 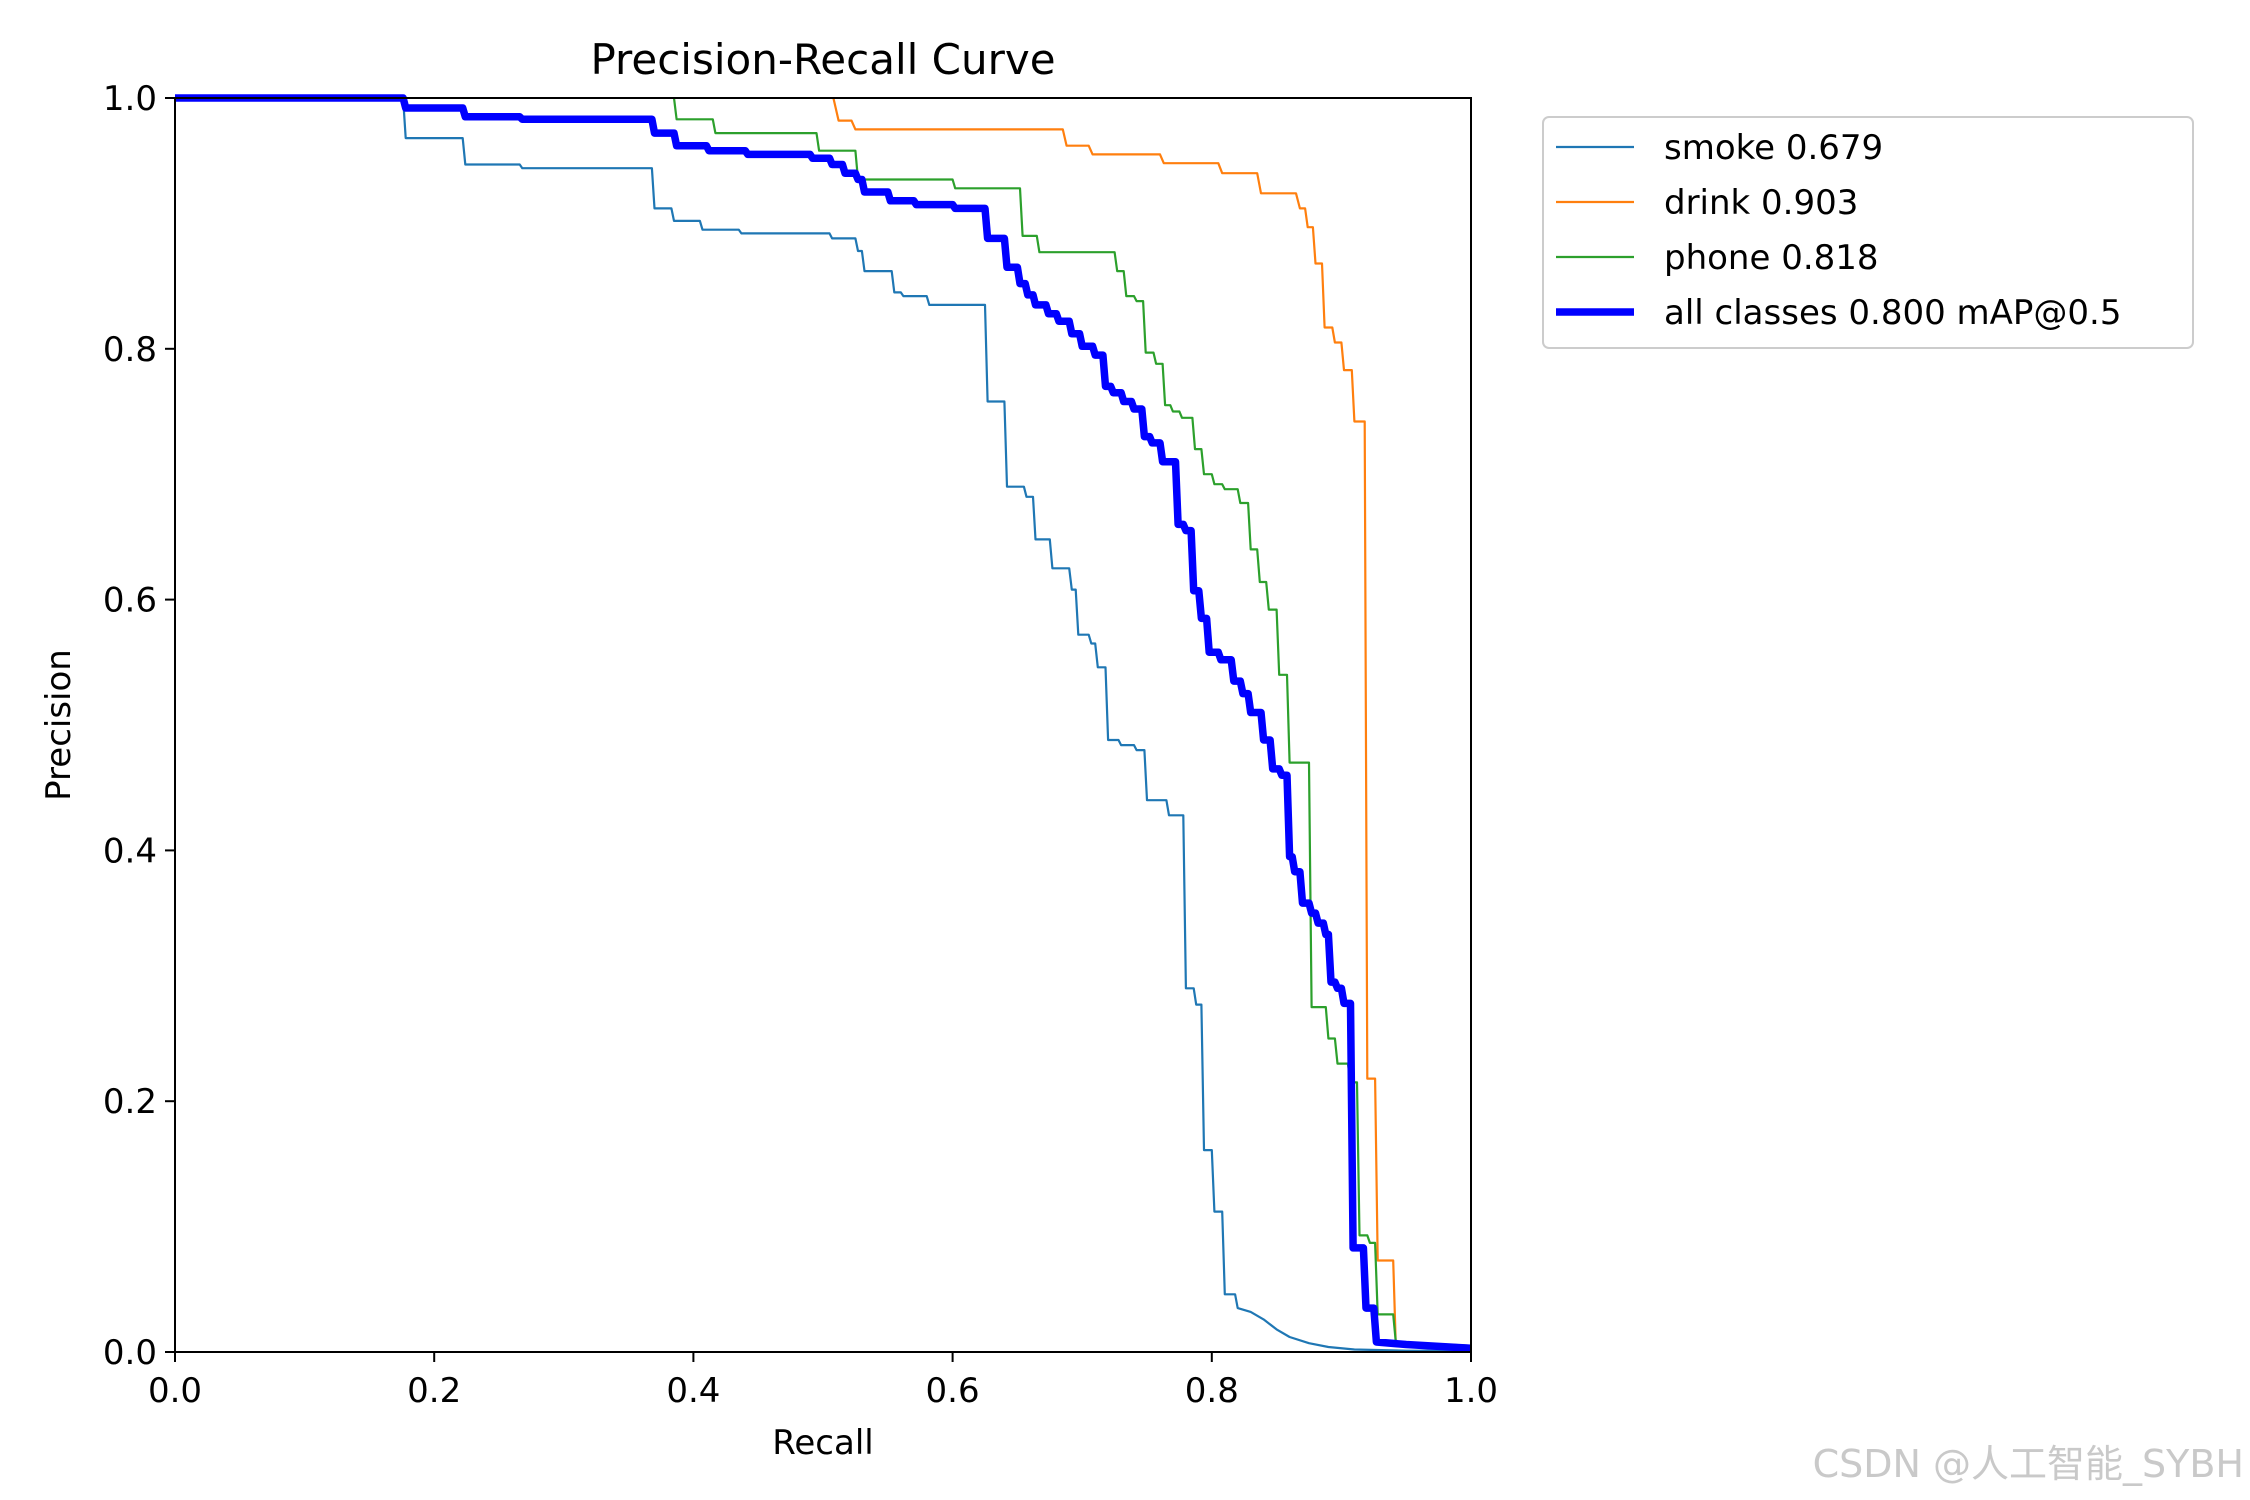 I want to click on y-tick-label: 0.0, so click(x=130, y=1353).